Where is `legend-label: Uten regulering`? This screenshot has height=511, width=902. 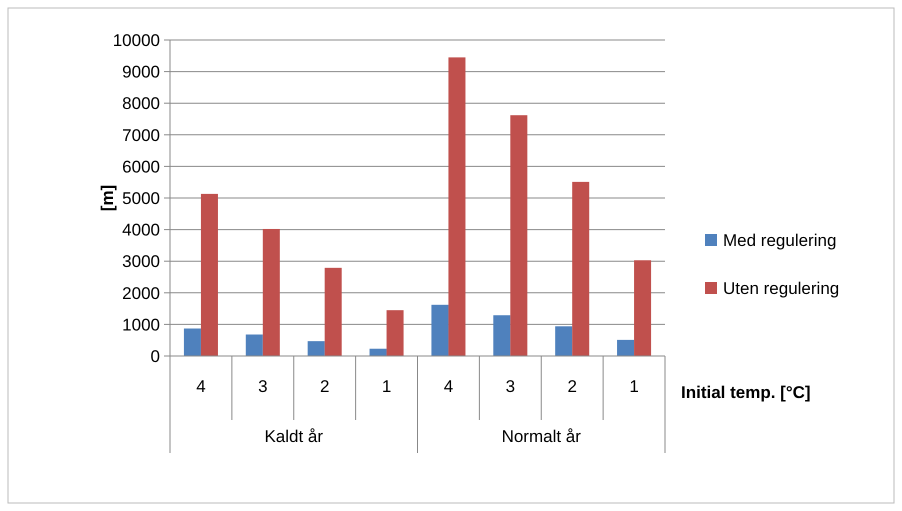
legend-label: Uten regulering is located at coordinates (781, 288).